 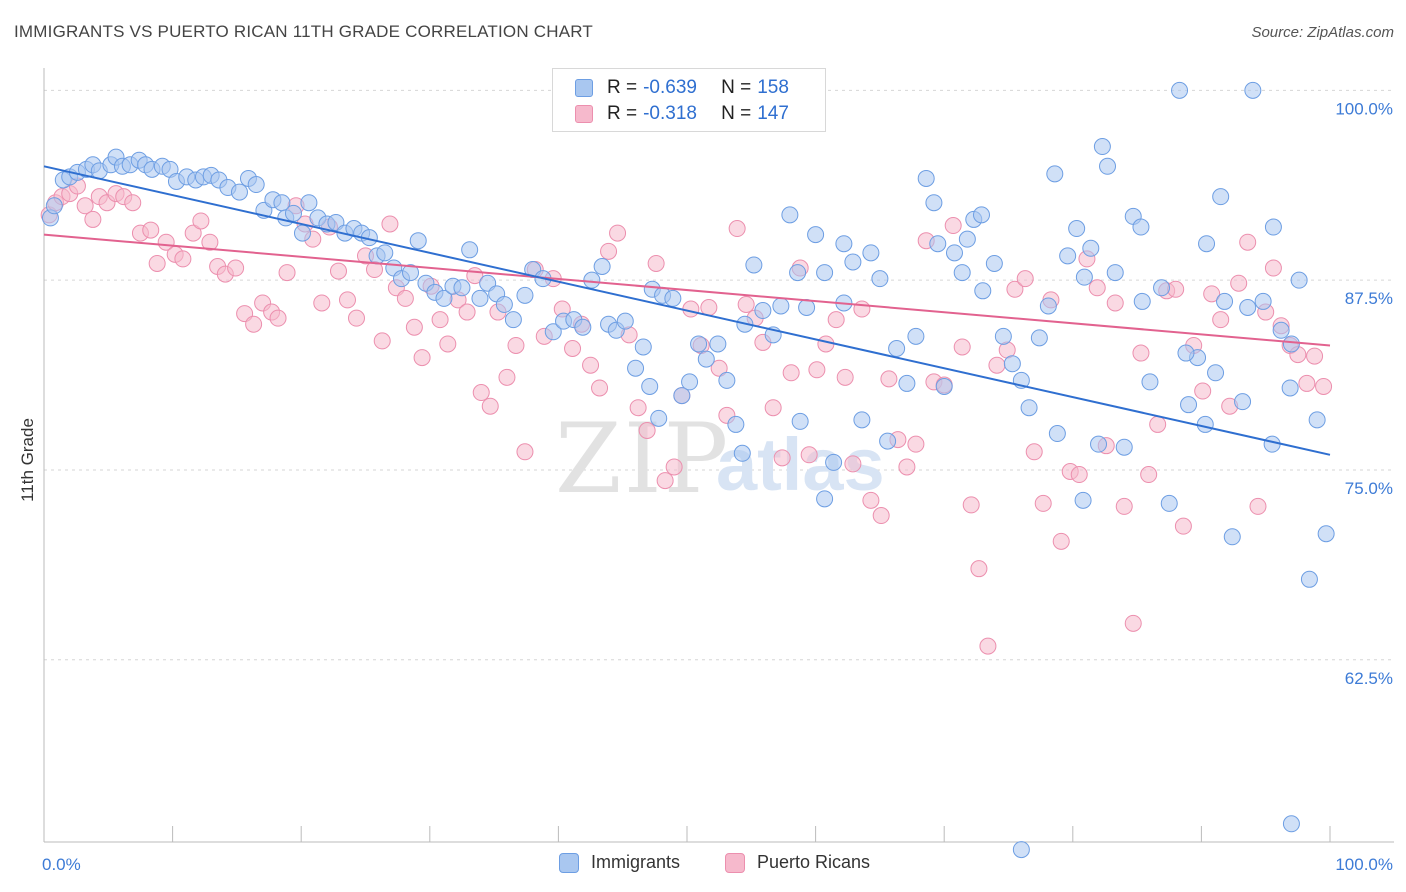 I want to click on legend-n-label: N =, so click(x=736, y=87).